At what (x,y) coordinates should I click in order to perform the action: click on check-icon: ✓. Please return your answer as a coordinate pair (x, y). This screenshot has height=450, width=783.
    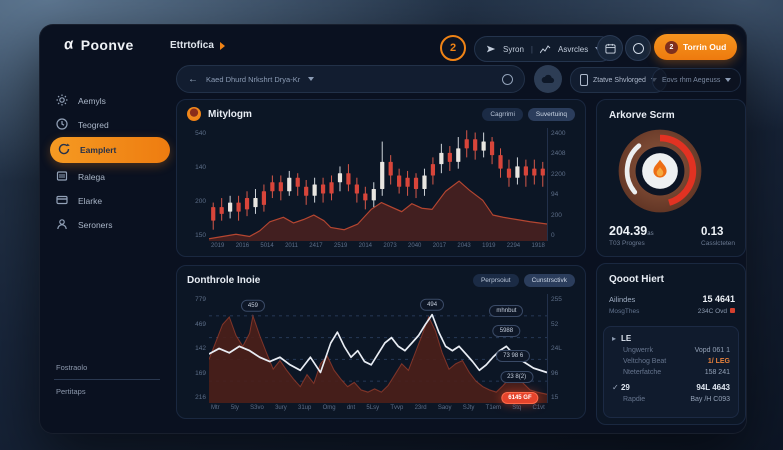
    Looking at the image, I should click on (615, 387).